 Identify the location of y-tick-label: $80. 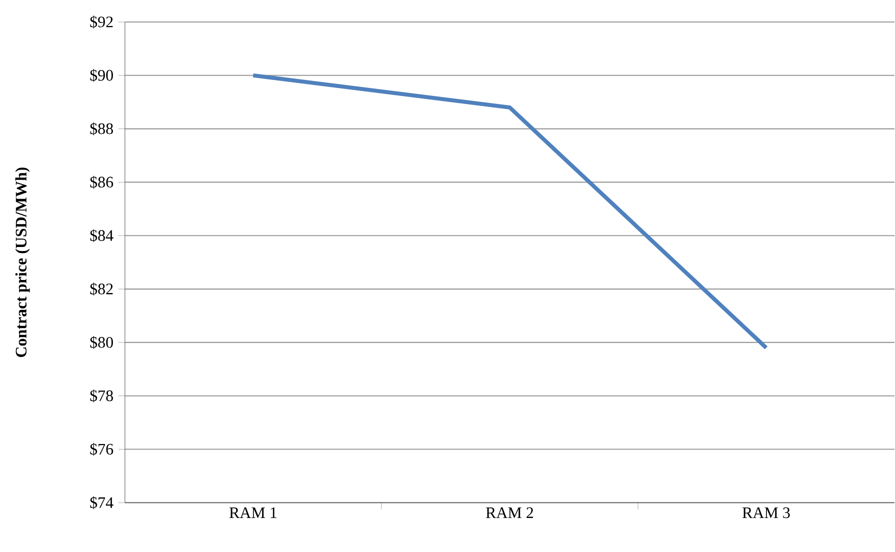
(101, 343).